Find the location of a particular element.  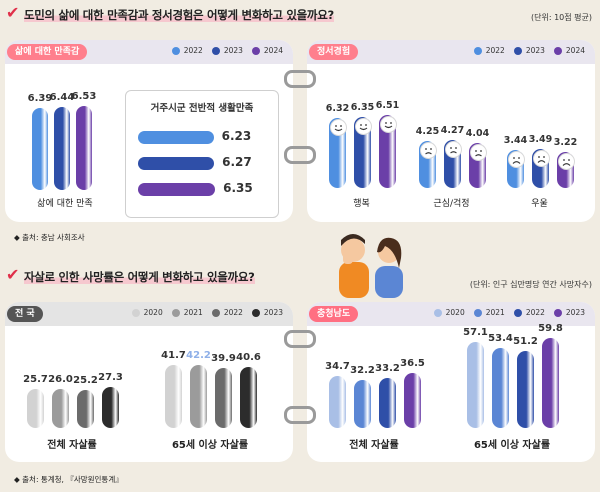

emotion-value: 4.04 is located at coordinates (477, 133).